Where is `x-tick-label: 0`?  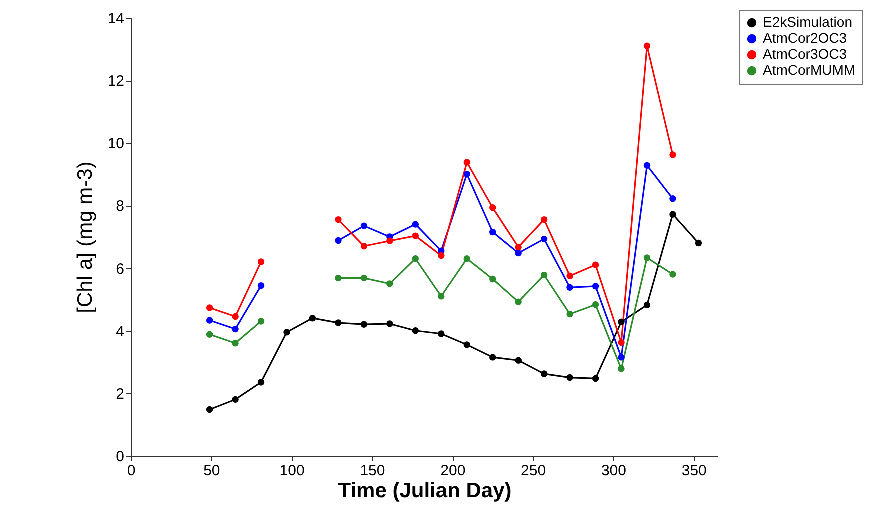
x-tick-label: 0 is located at coordinates (131, 471).